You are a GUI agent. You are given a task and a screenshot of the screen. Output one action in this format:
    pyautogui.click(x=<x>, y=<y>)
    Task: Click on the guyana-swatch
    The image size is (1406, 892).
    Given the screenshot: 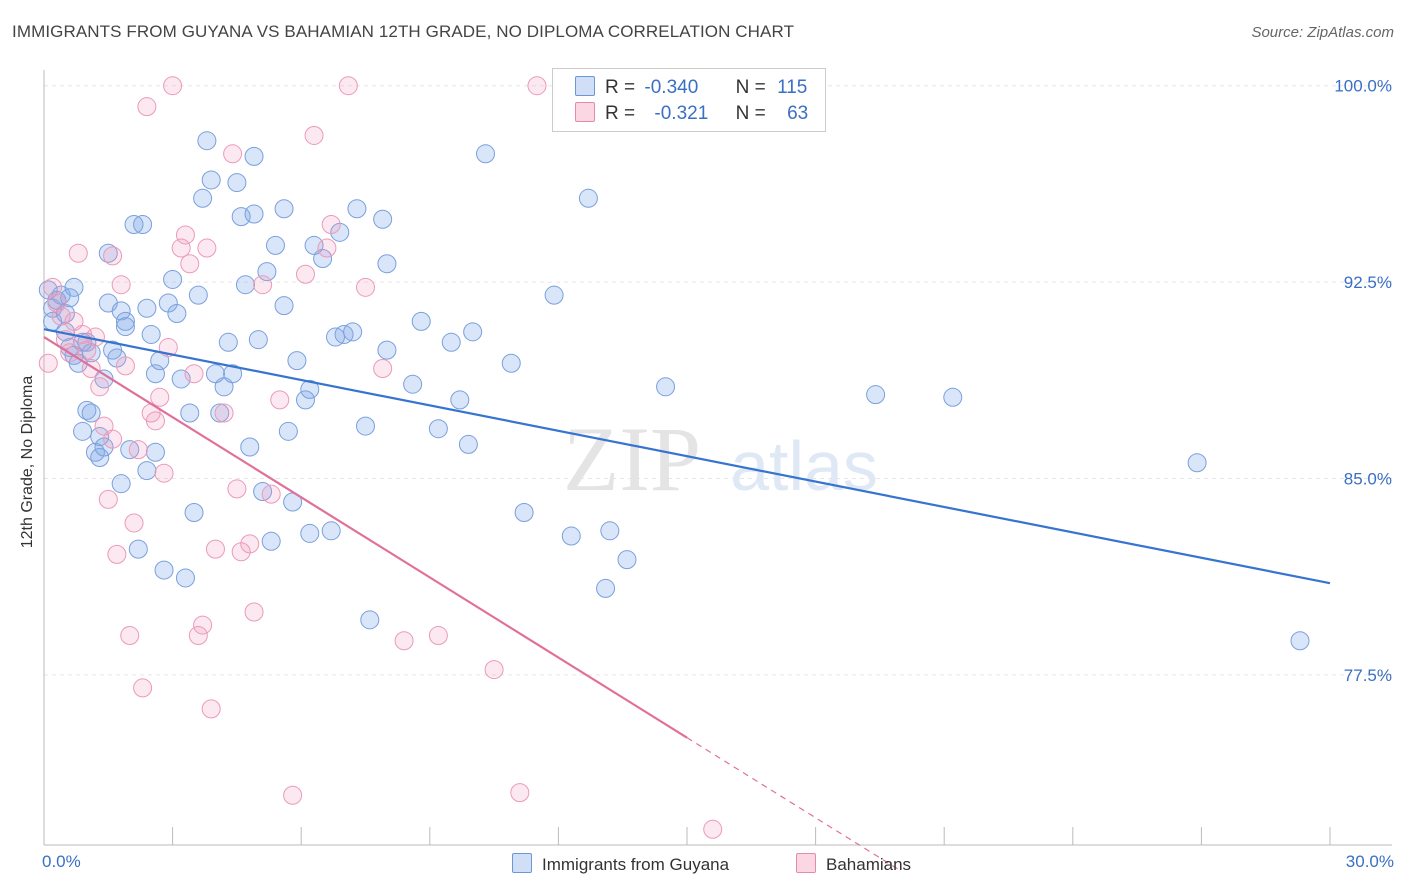 What is the action you would take?
    pyautogui.click(x=585, y=86)
    